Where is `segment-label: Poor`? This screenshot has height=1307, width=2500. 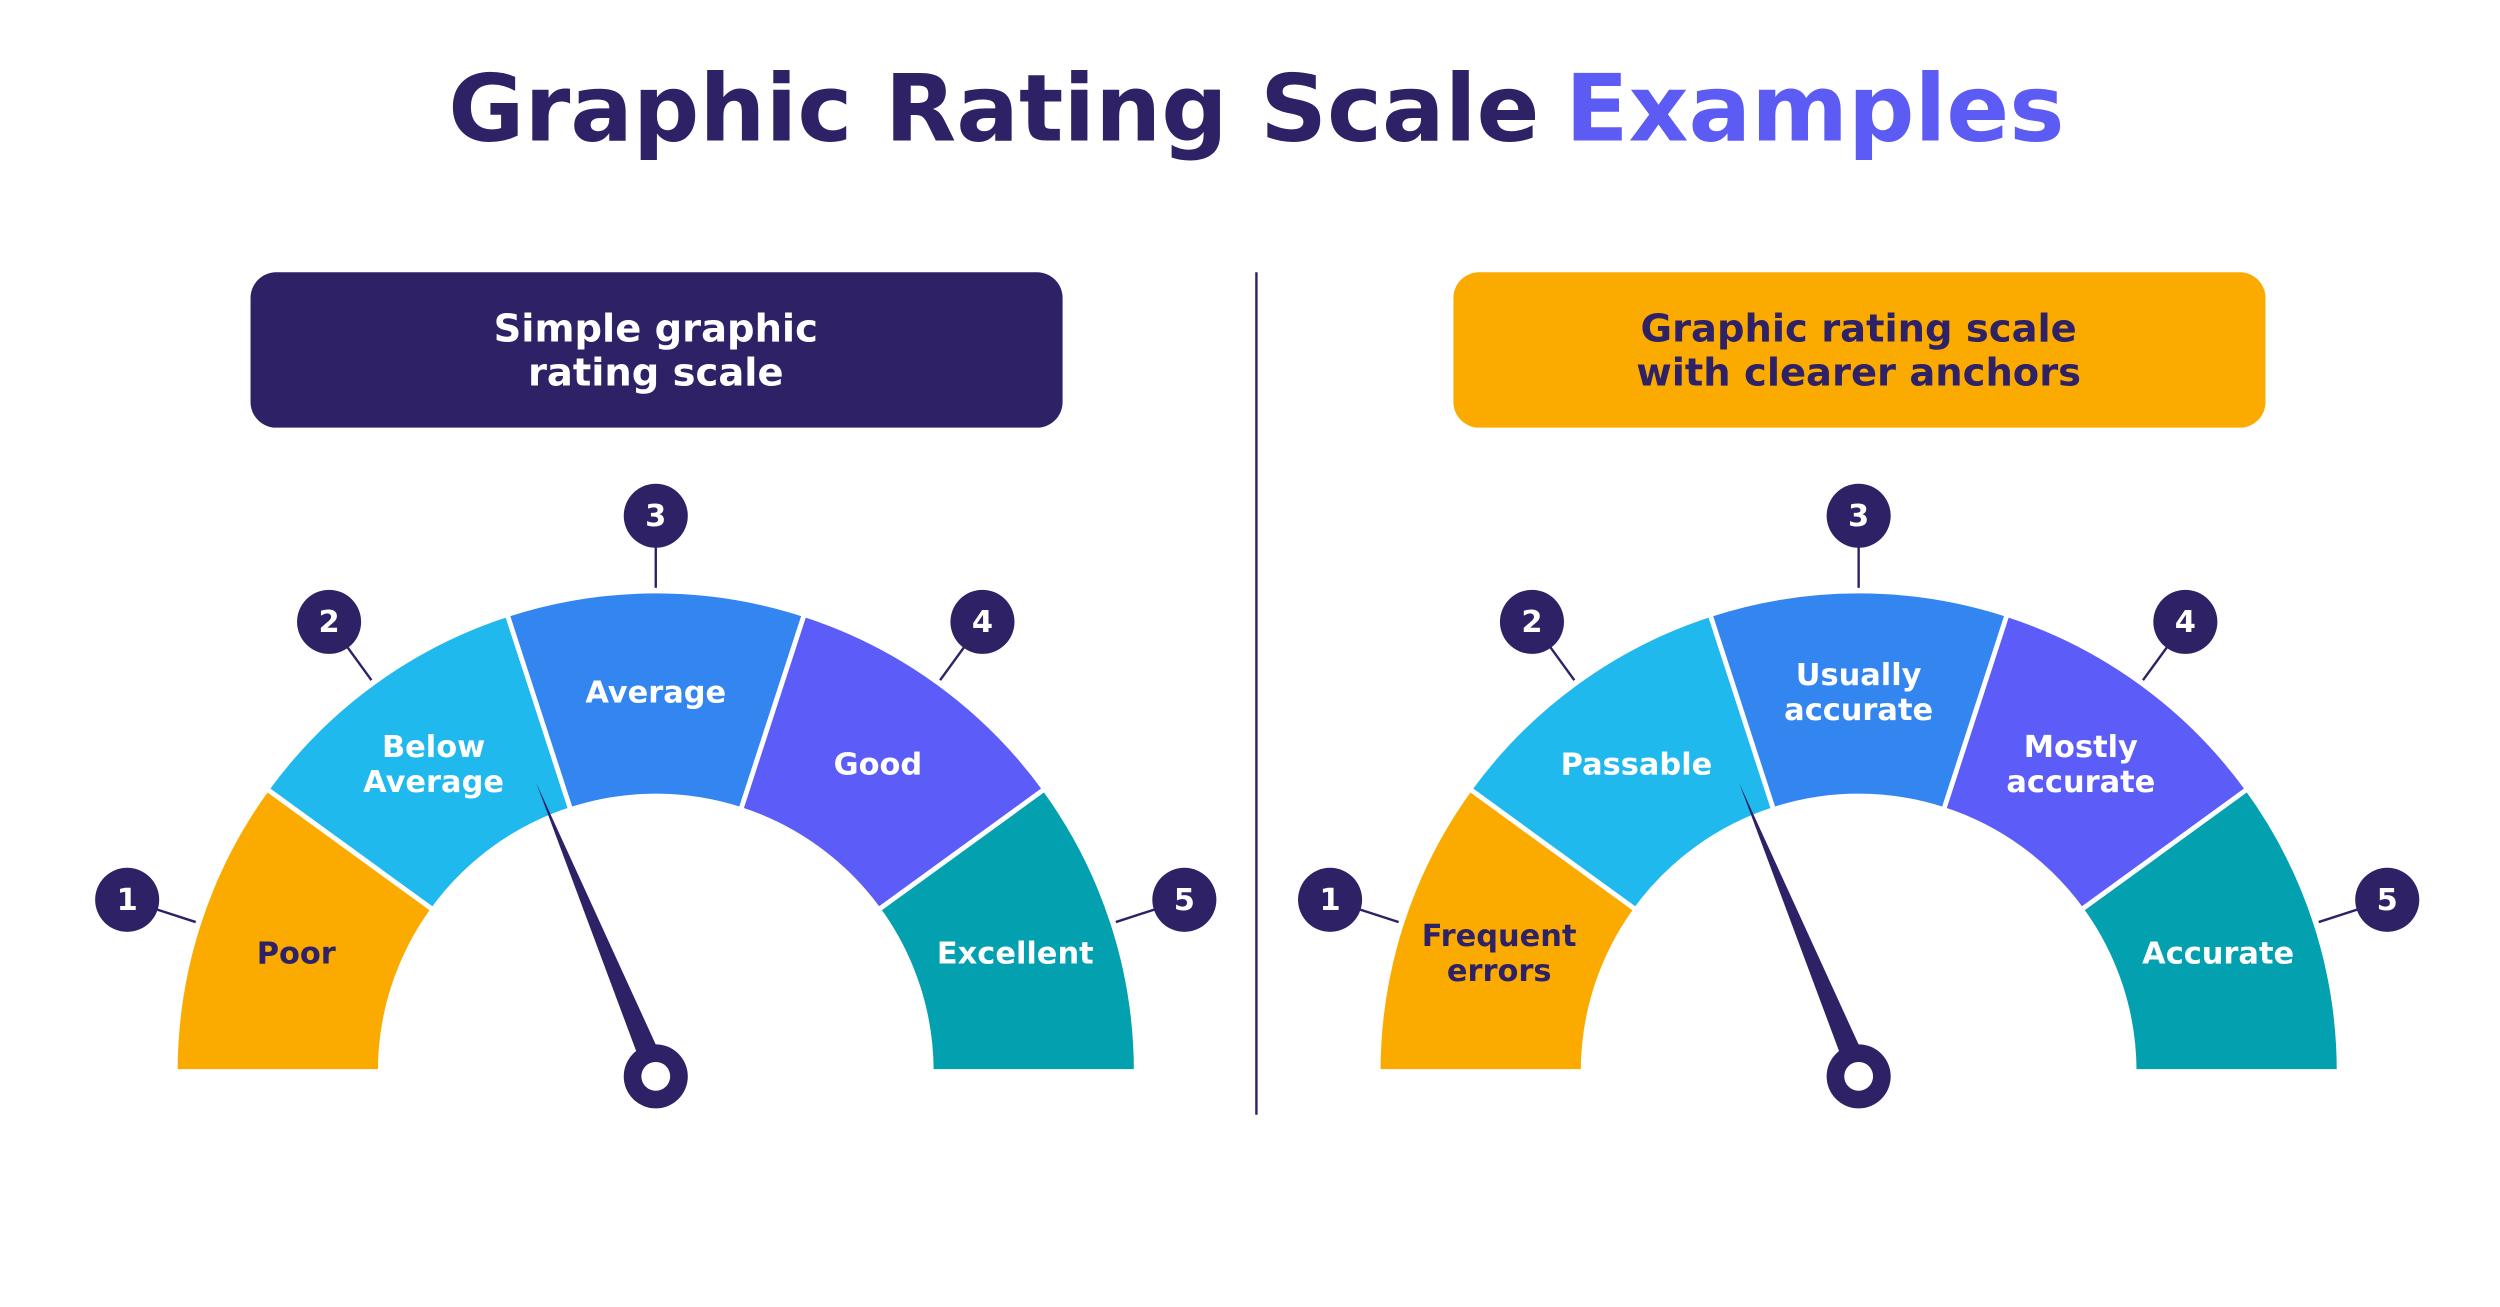
segment-label: Poor is located at coordinates (296, 953).